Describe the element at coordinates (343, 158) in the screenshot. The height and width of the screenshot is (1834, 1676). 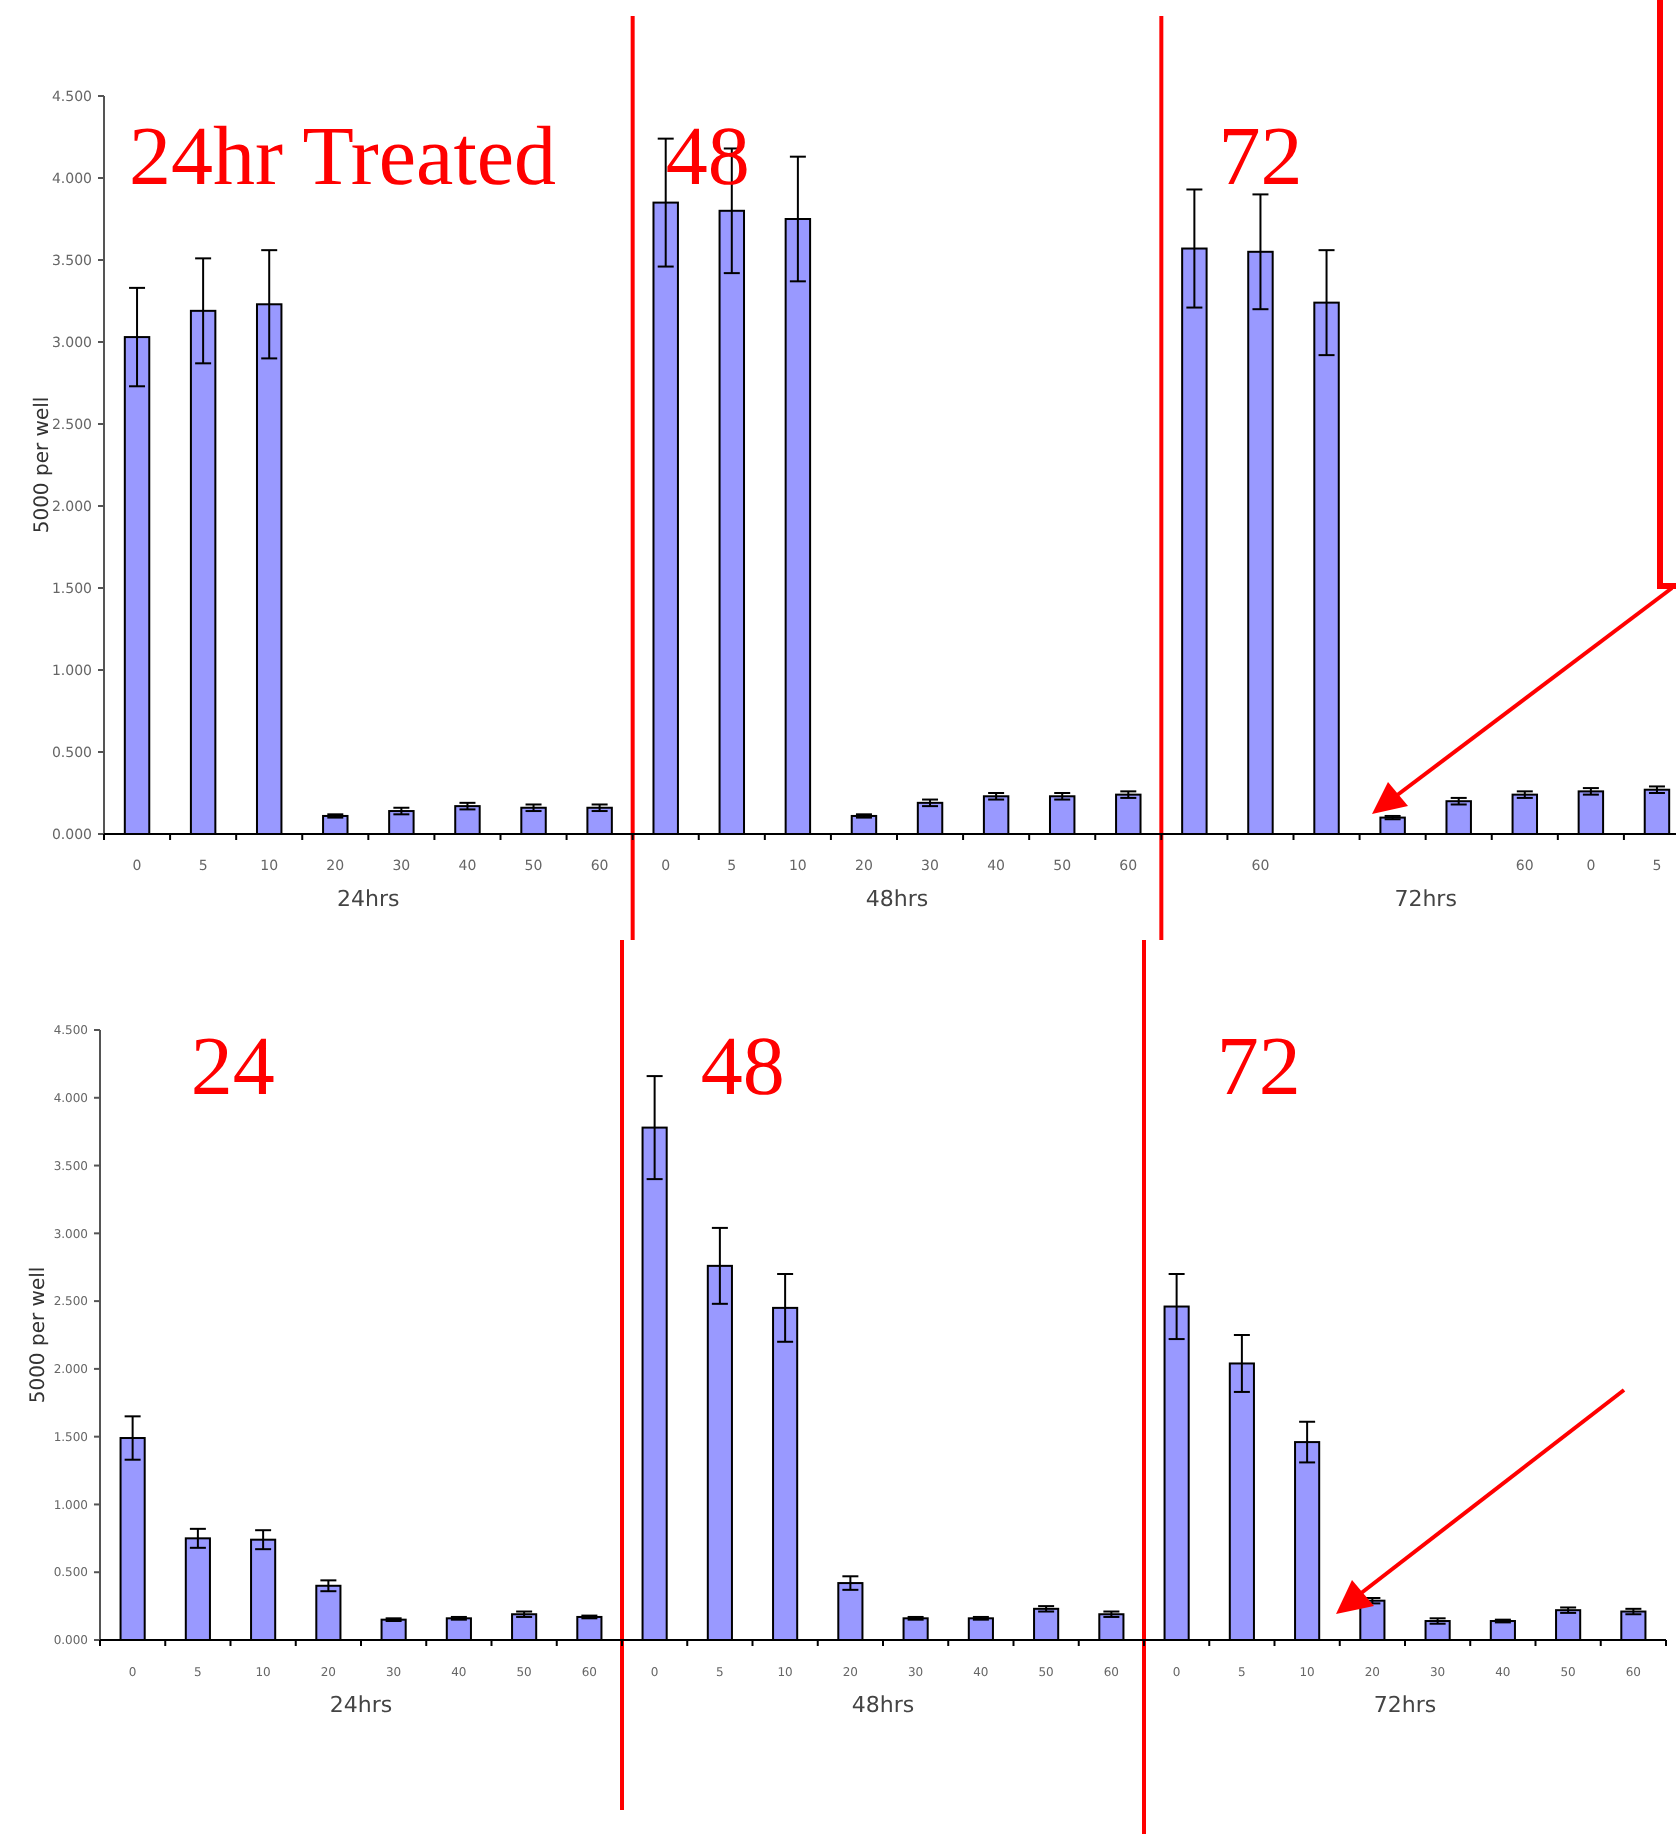
I see `annotation: 24hr Treated` at that location.